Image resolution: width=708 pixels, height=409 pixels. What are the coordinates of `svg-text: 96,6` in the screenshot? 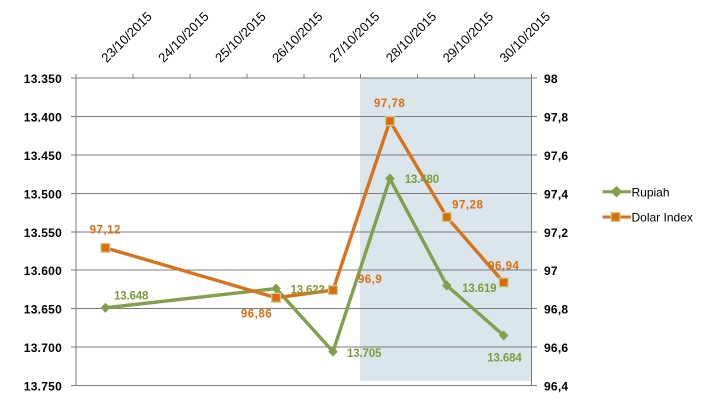 It's located at (556, 348).